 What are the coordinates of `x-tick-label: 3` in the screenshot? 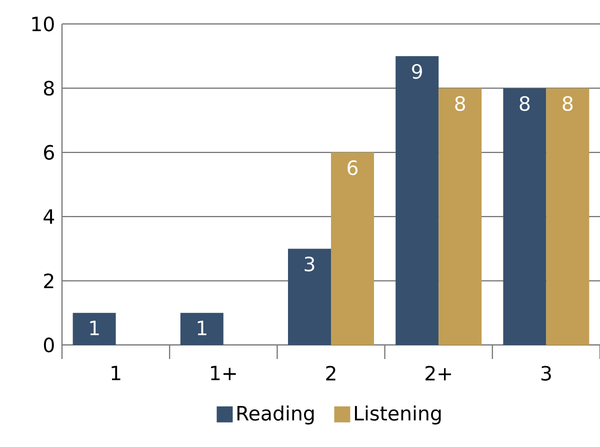 It's located at (546, 373).